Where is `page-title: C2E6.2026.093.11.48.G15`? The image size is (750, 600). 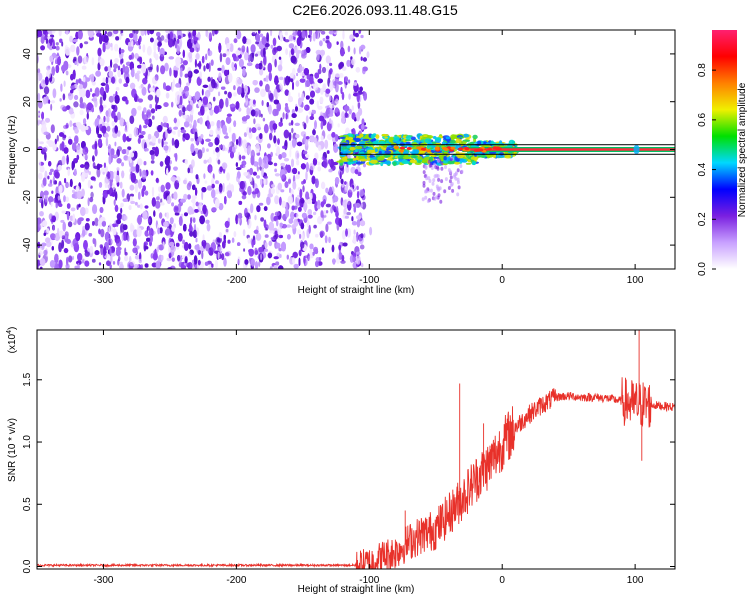
page-title: C2E6.2026.093.11.48.G15 is located at coordinates (375, 10).